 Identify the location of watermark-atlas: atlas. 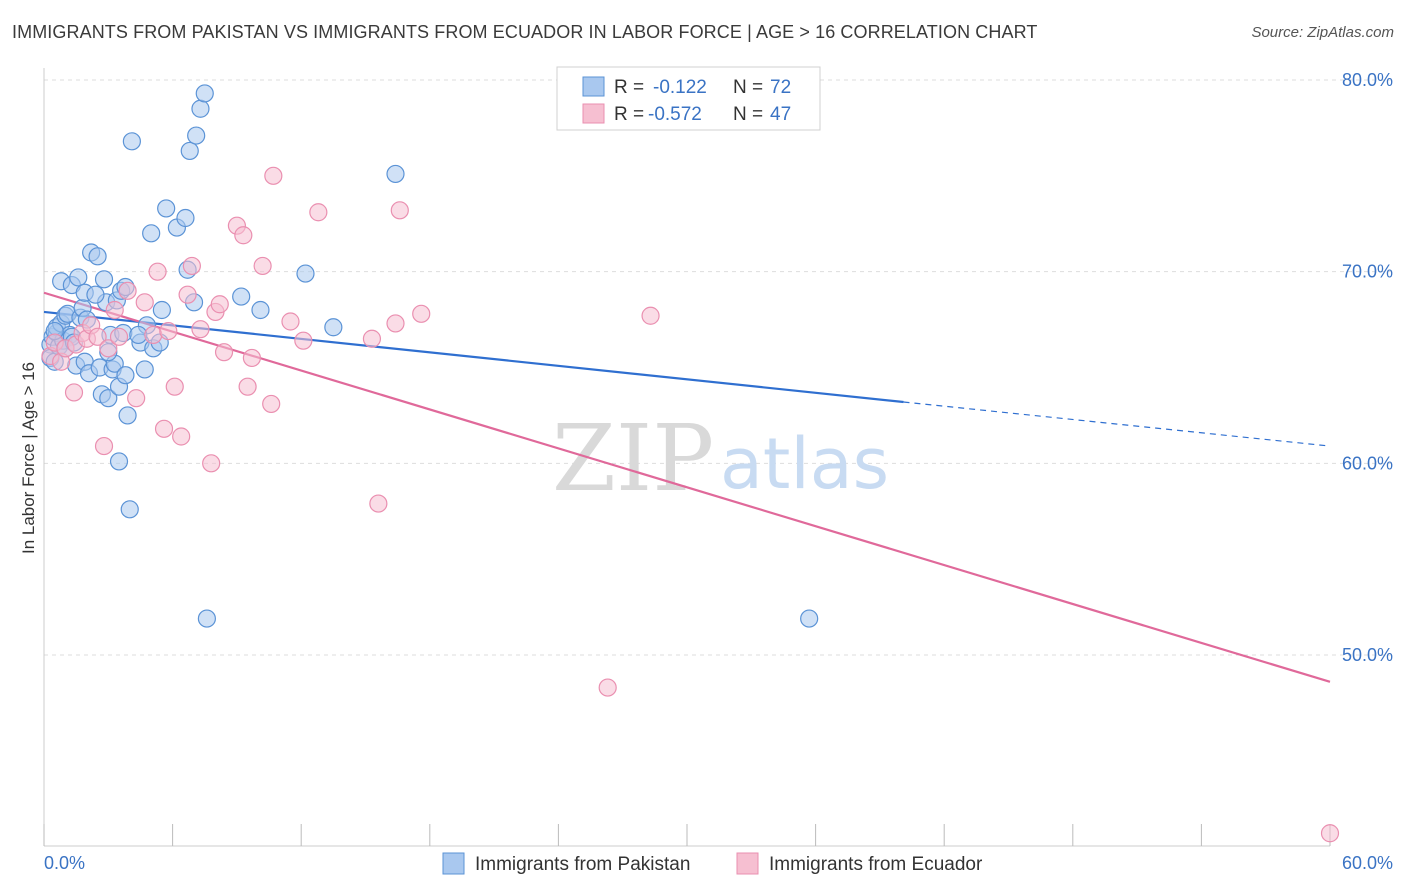
(804, 464).